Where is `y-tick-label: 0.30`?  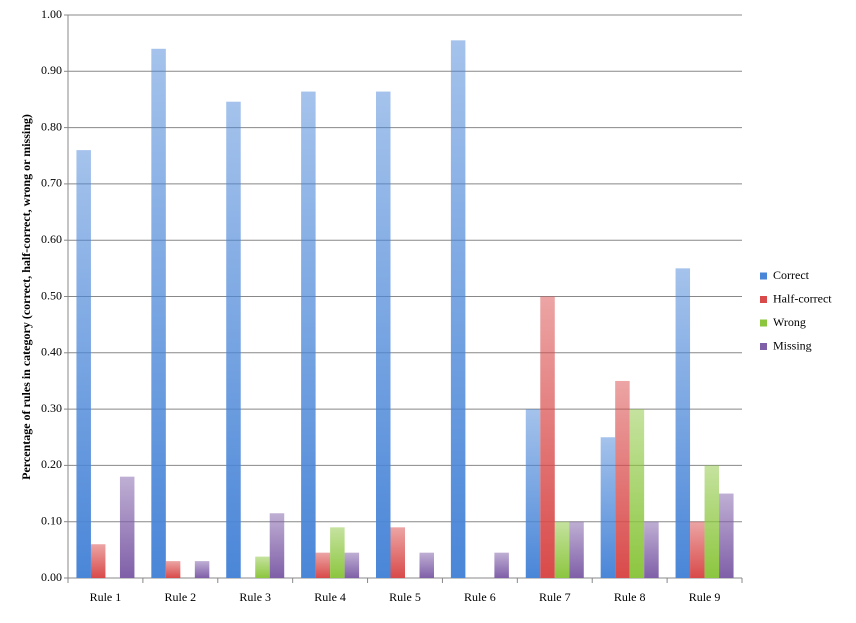
y-tick-label: 0.30 is located at coordinates (51, 408).